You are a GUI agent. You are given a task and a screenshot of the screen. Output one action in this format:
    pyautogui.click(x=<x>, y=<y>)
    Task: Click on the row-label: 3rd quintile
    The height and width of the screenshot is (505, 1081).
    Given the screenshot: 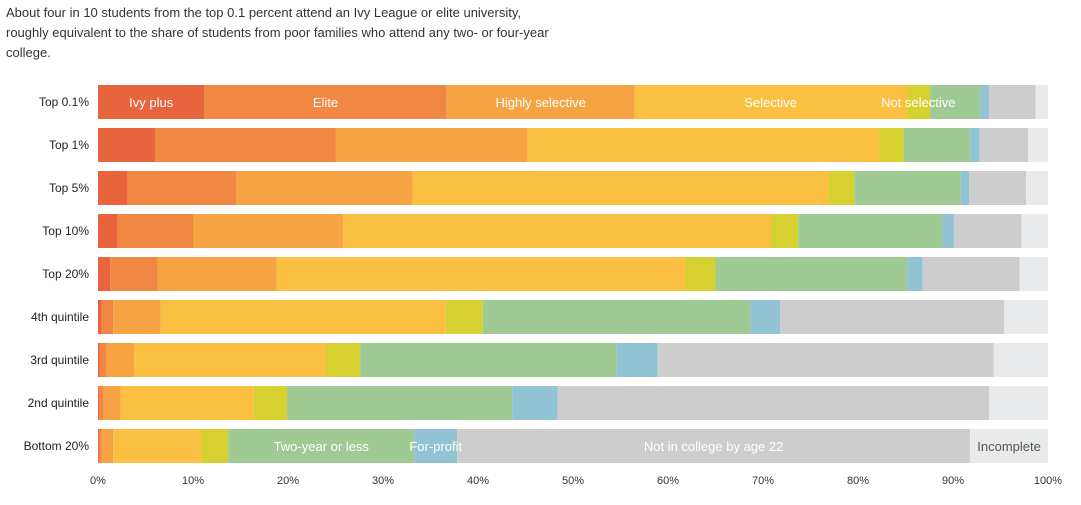 What is the action you would take?
    pyautogui.click(x=59, y=360)
    